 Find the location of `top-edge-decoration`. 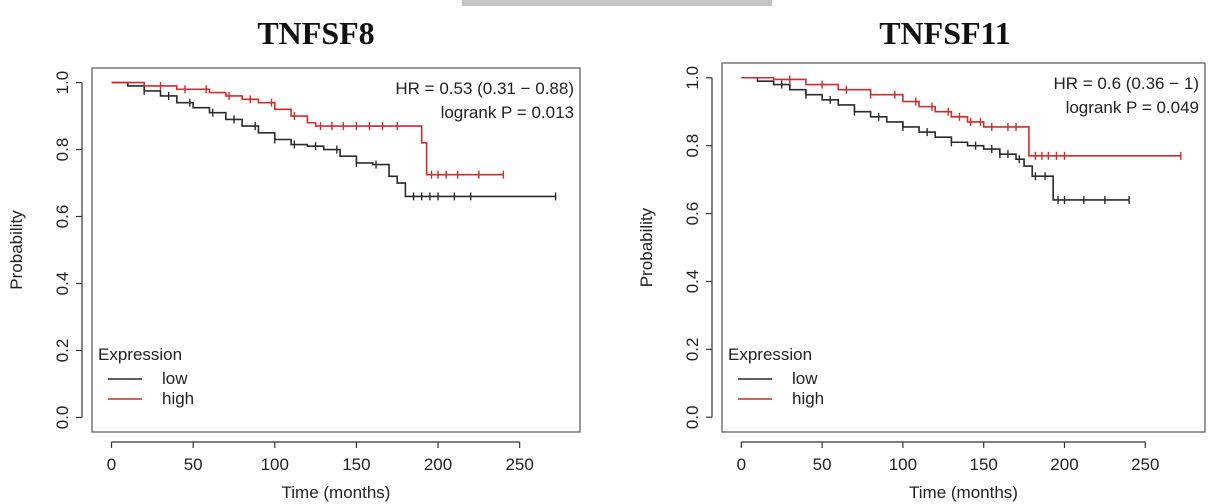

top-edge-decoration is located at coordinates (617, 3).